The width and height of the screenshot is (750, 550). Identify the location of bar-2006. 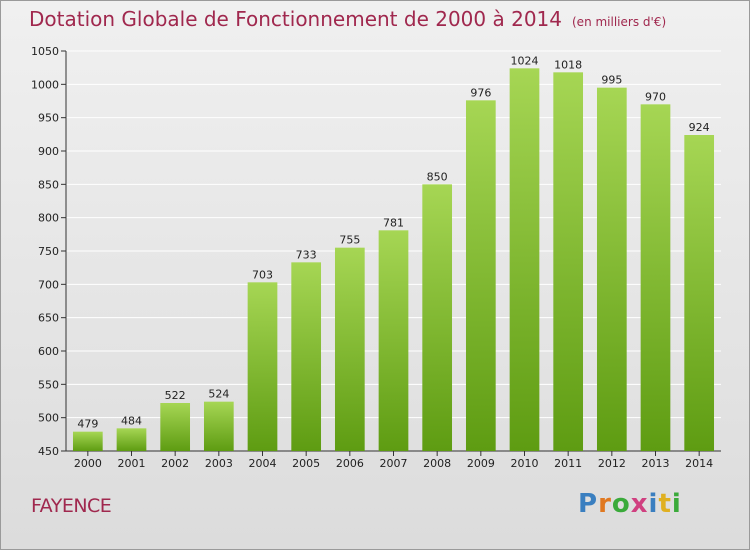
(349, 349).